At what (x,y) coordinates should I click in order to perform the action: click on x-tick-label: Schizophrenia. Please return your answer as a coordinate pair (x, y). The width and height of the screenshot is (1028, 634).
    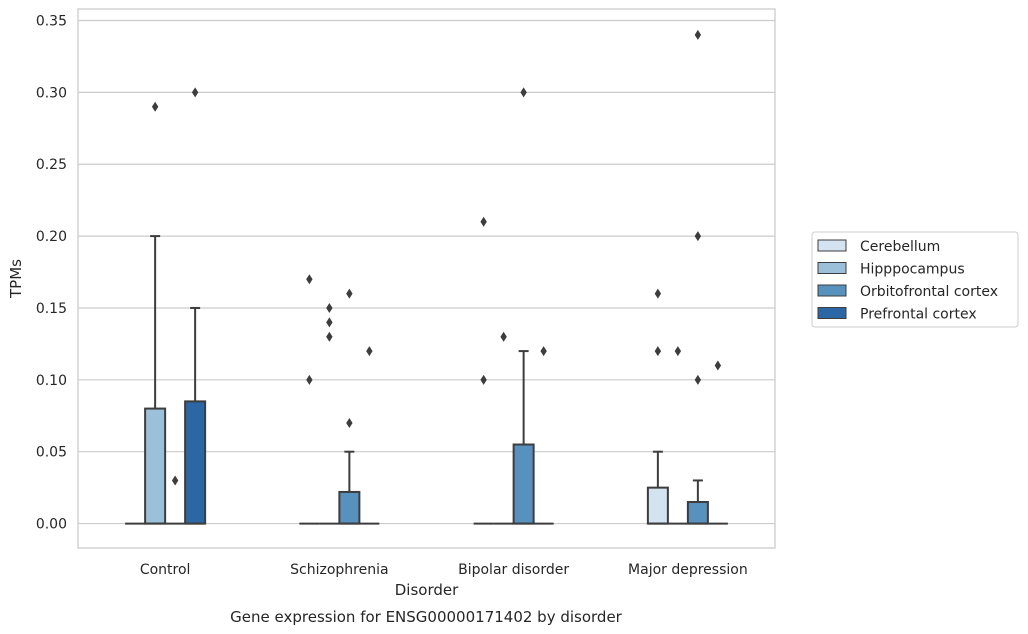
    Looking at the image, I should click on (339, 570).